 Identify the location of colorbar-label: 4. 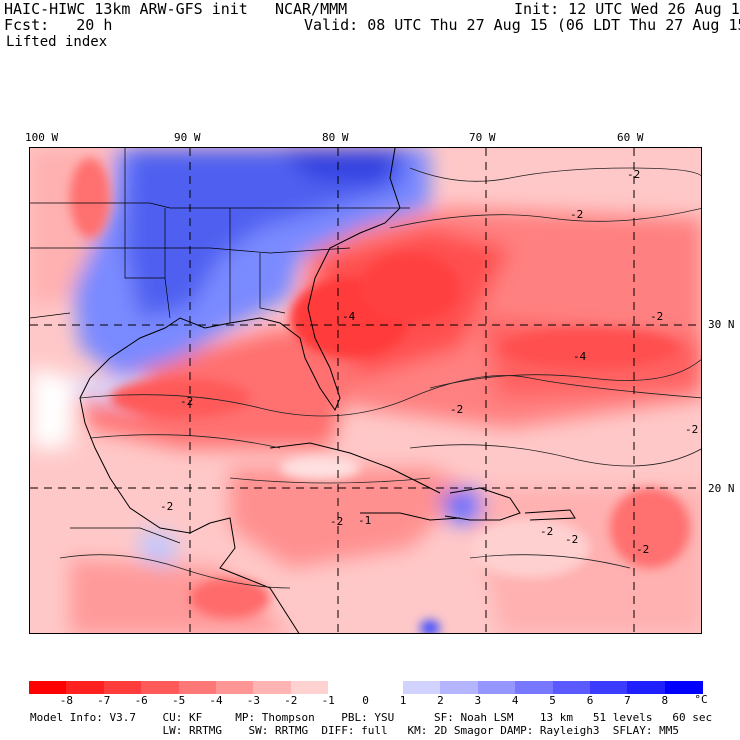
(515, 700).